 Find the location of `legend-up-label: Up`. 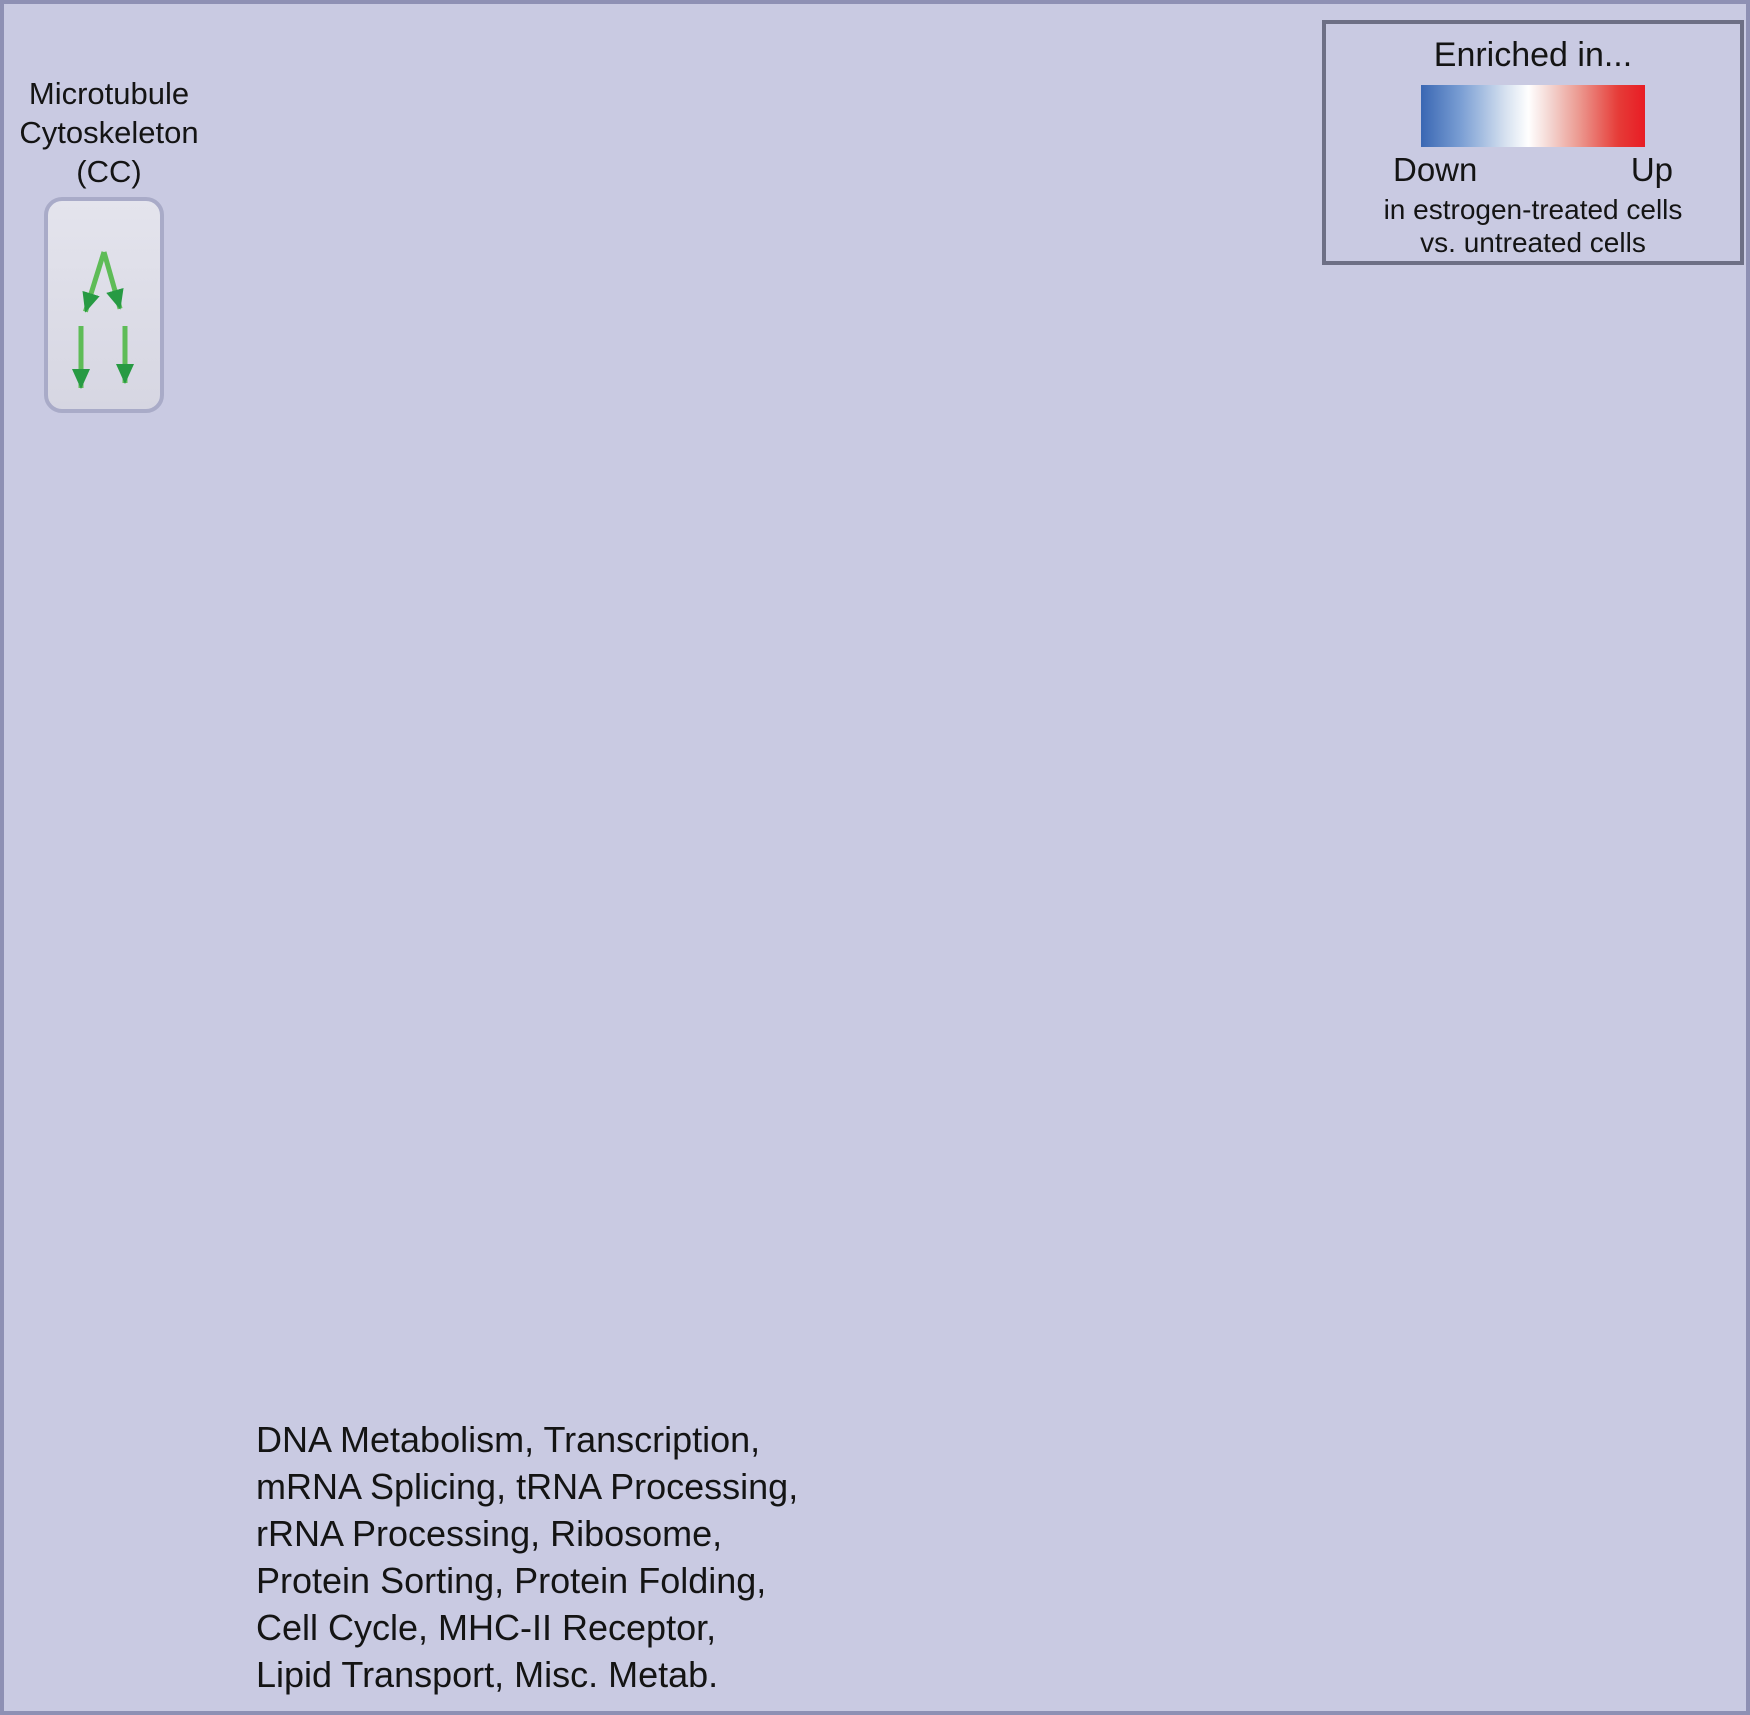

legend-up-label: Up is located at coordinates (1651, 169).